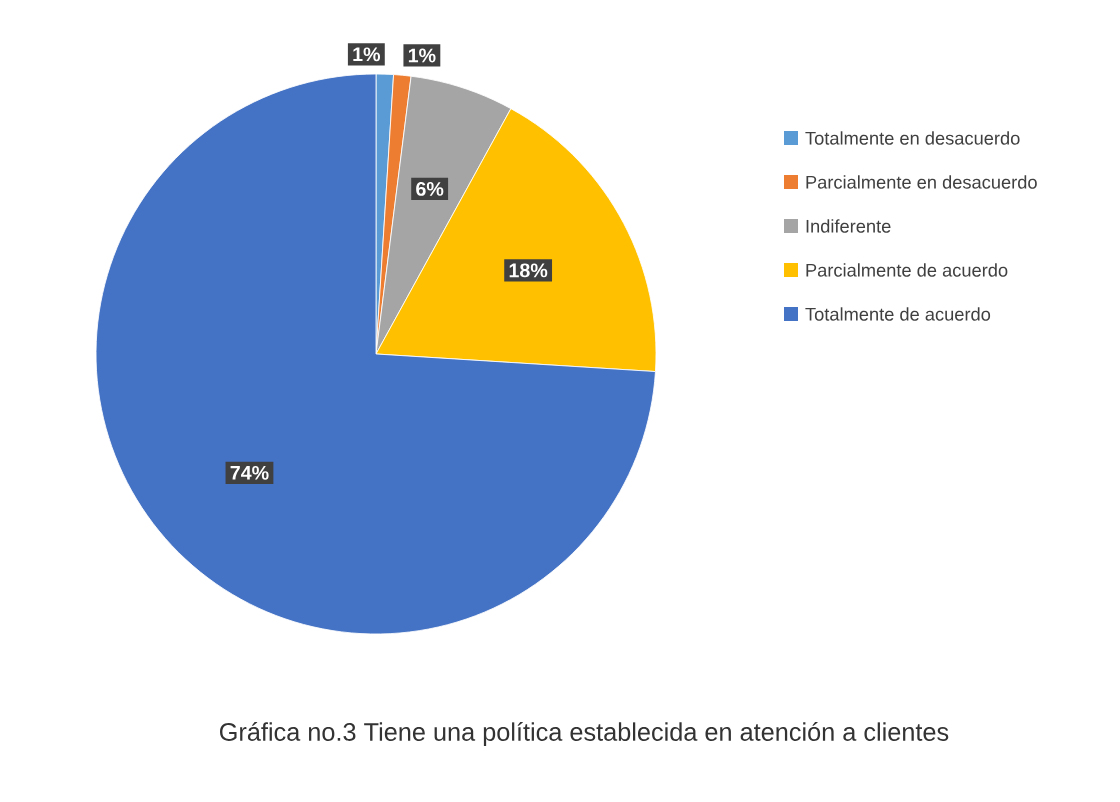  Describe the element at coordinates (848, 226) in the screenshot. I see `legend-label: Indiferente` at that location.